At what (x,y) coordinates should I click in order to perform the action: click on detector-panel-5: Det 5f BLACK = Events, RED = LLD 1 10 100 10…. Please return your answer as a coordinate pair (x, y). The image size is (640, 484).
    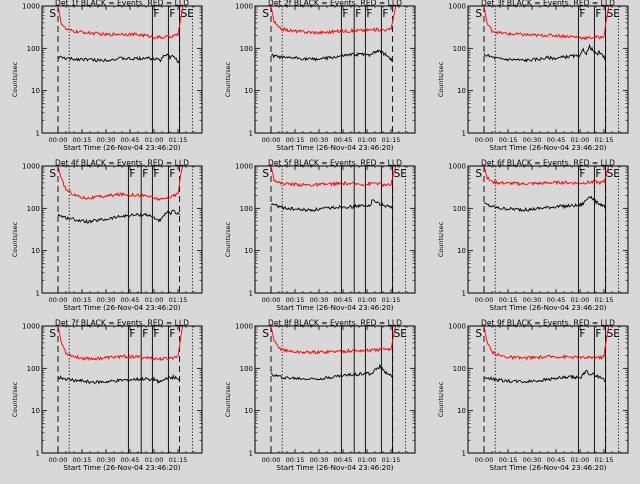
    Looking at the image, I should click on (320, 235).